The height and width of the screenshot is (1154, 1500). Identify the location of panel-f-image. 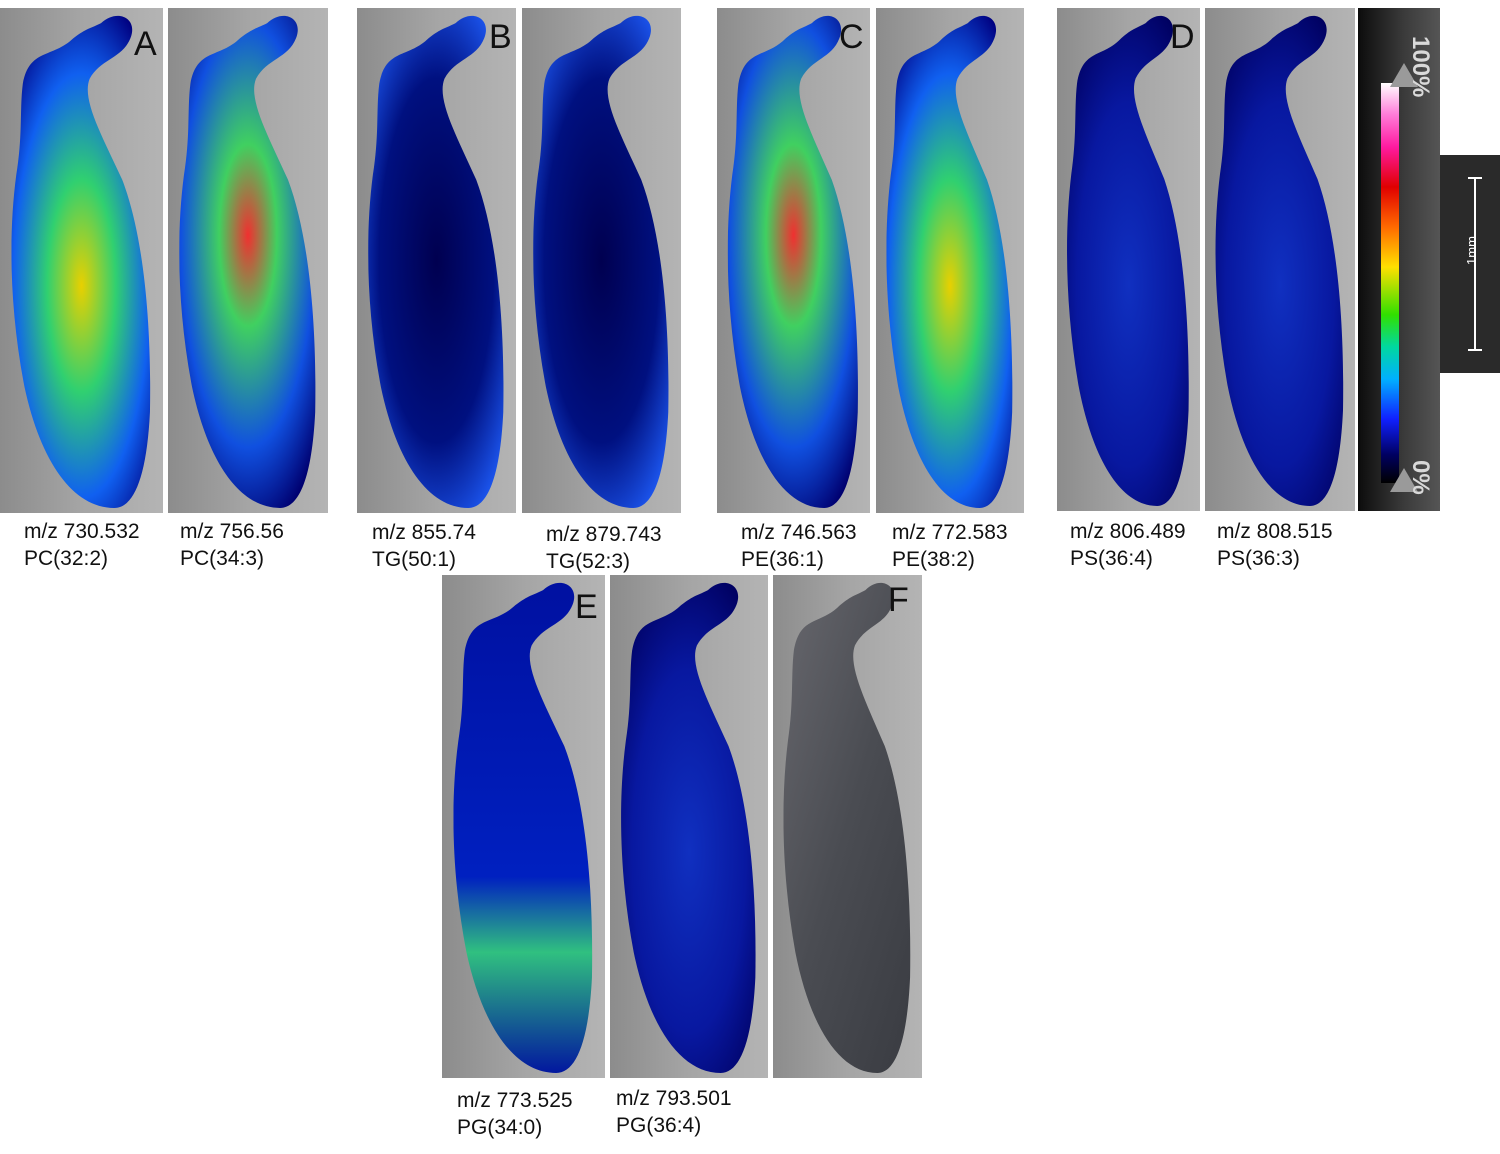
(847, 826).